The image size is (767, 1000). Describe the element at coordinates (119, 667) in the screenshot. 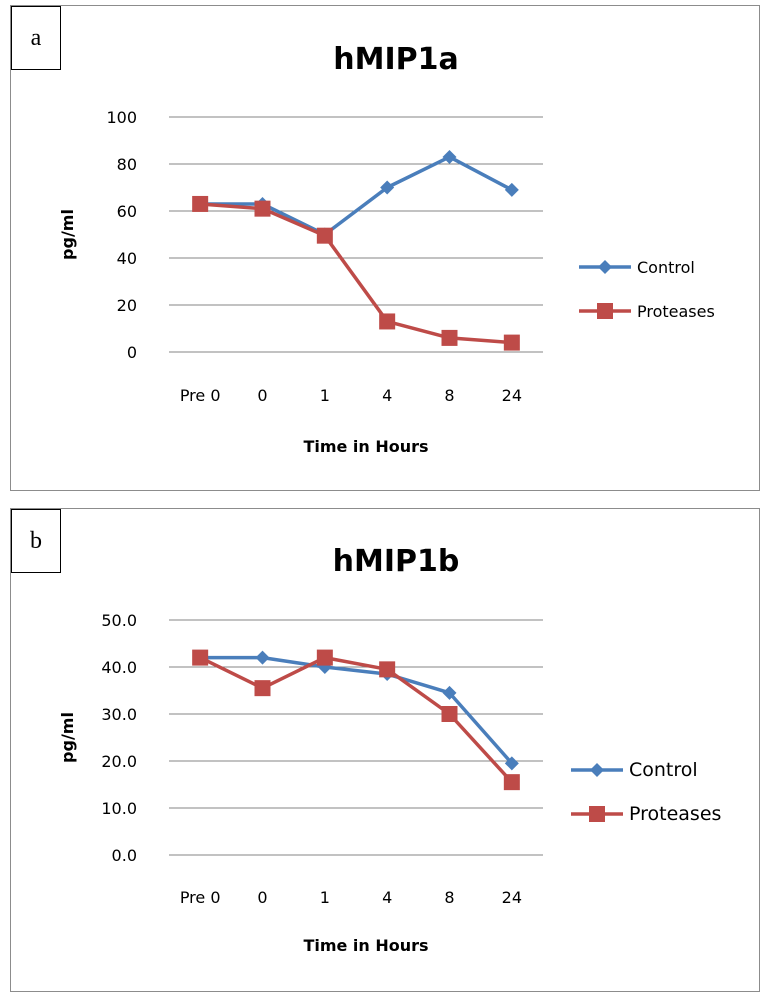

I see `y-tick-label: 40.0` at that location.